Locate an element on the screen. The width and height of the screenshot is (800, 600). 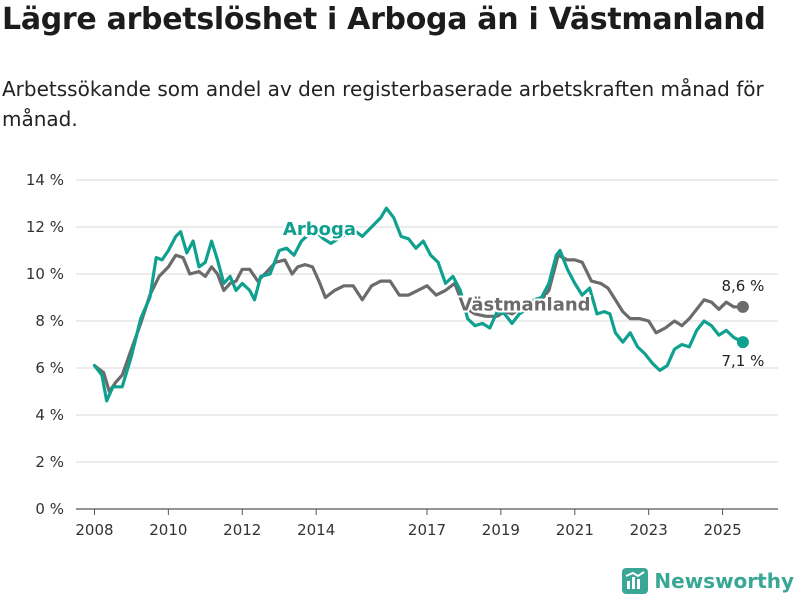
end-value-label-arboga: 7,1 % is located at coordinates (742, 361).